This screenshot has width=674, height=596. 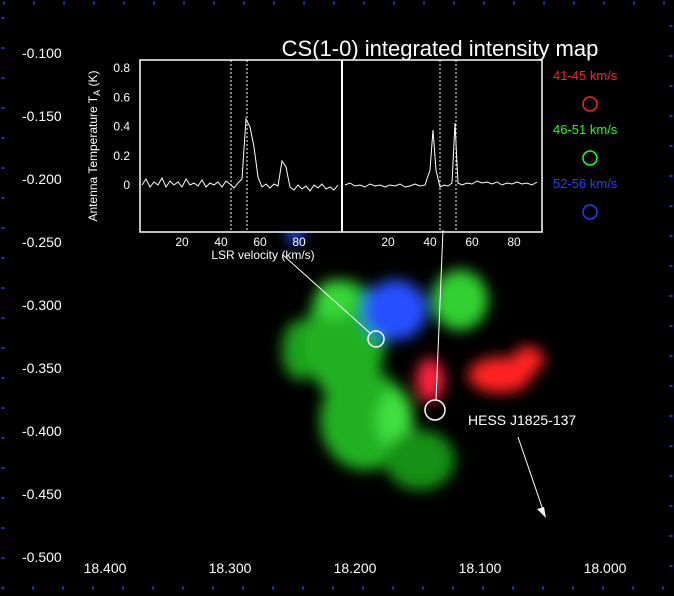 What do you see at coordinates (42, 179) in the screenshot?
I see `y-tick-label: -0.200` at bounding box center [42, 179].